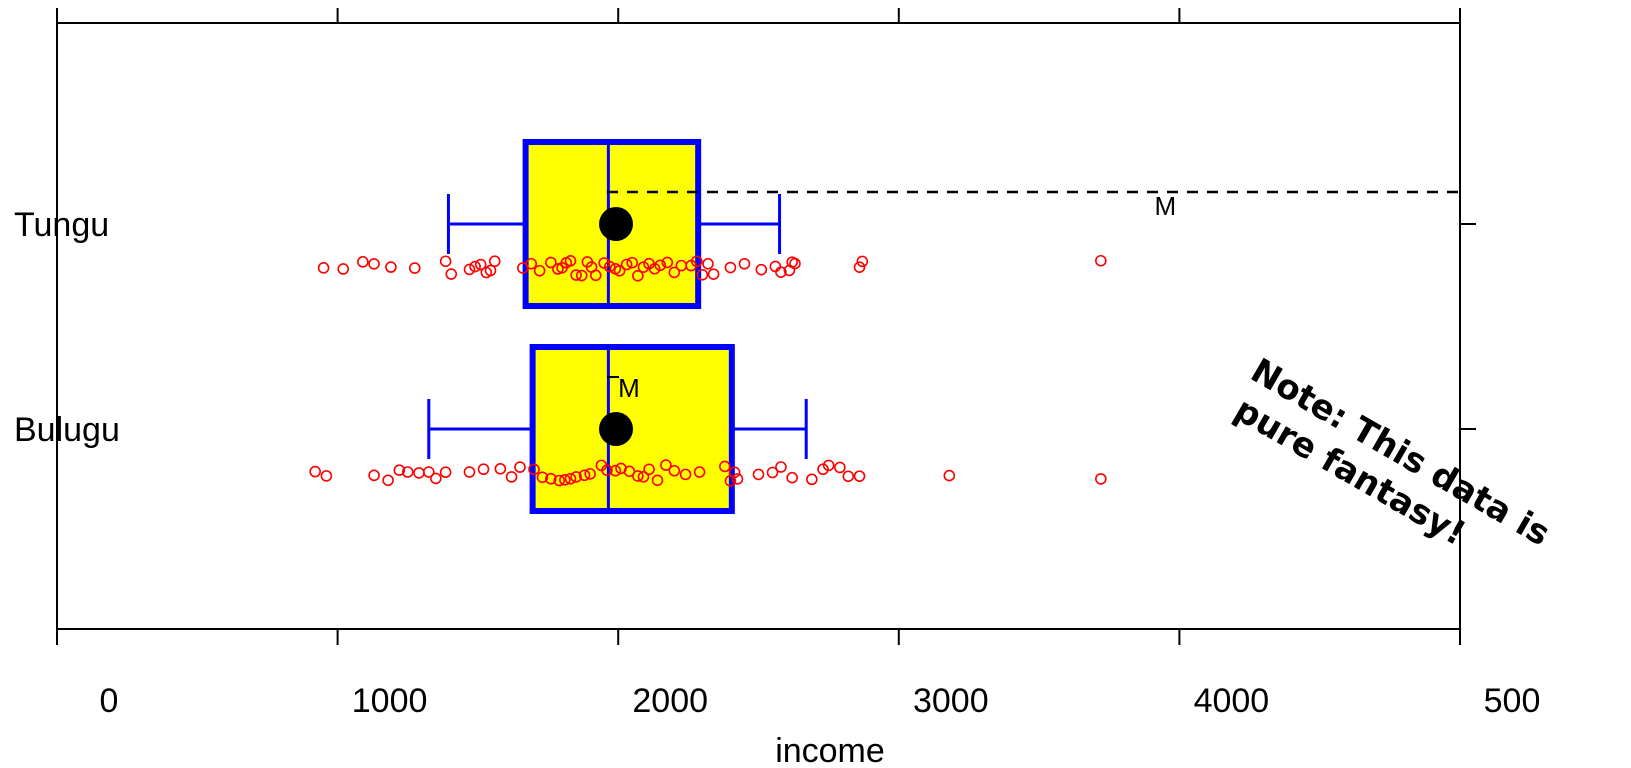 The width and height of the screenshot is (1631, 768). I want to click on x-tick-label: 0, so click(109, 701).